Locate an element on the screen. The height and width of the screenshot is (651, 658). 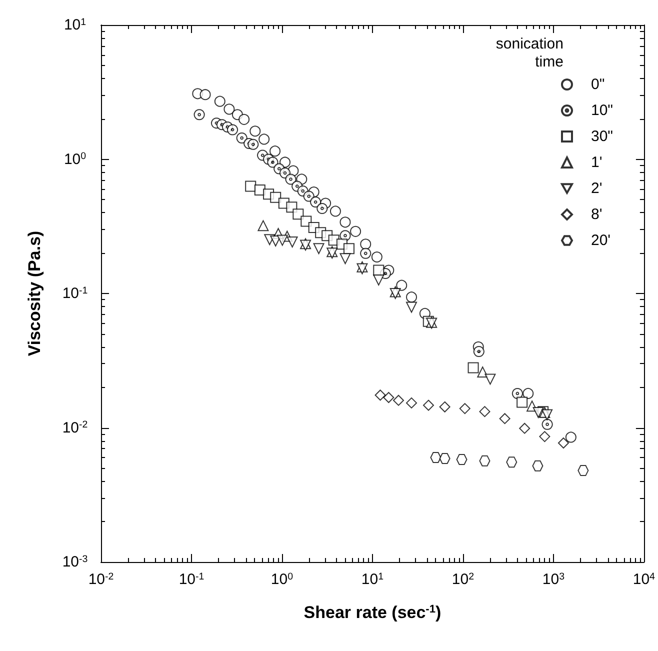
legend-label: 1' is located at coordinates (596, 162).